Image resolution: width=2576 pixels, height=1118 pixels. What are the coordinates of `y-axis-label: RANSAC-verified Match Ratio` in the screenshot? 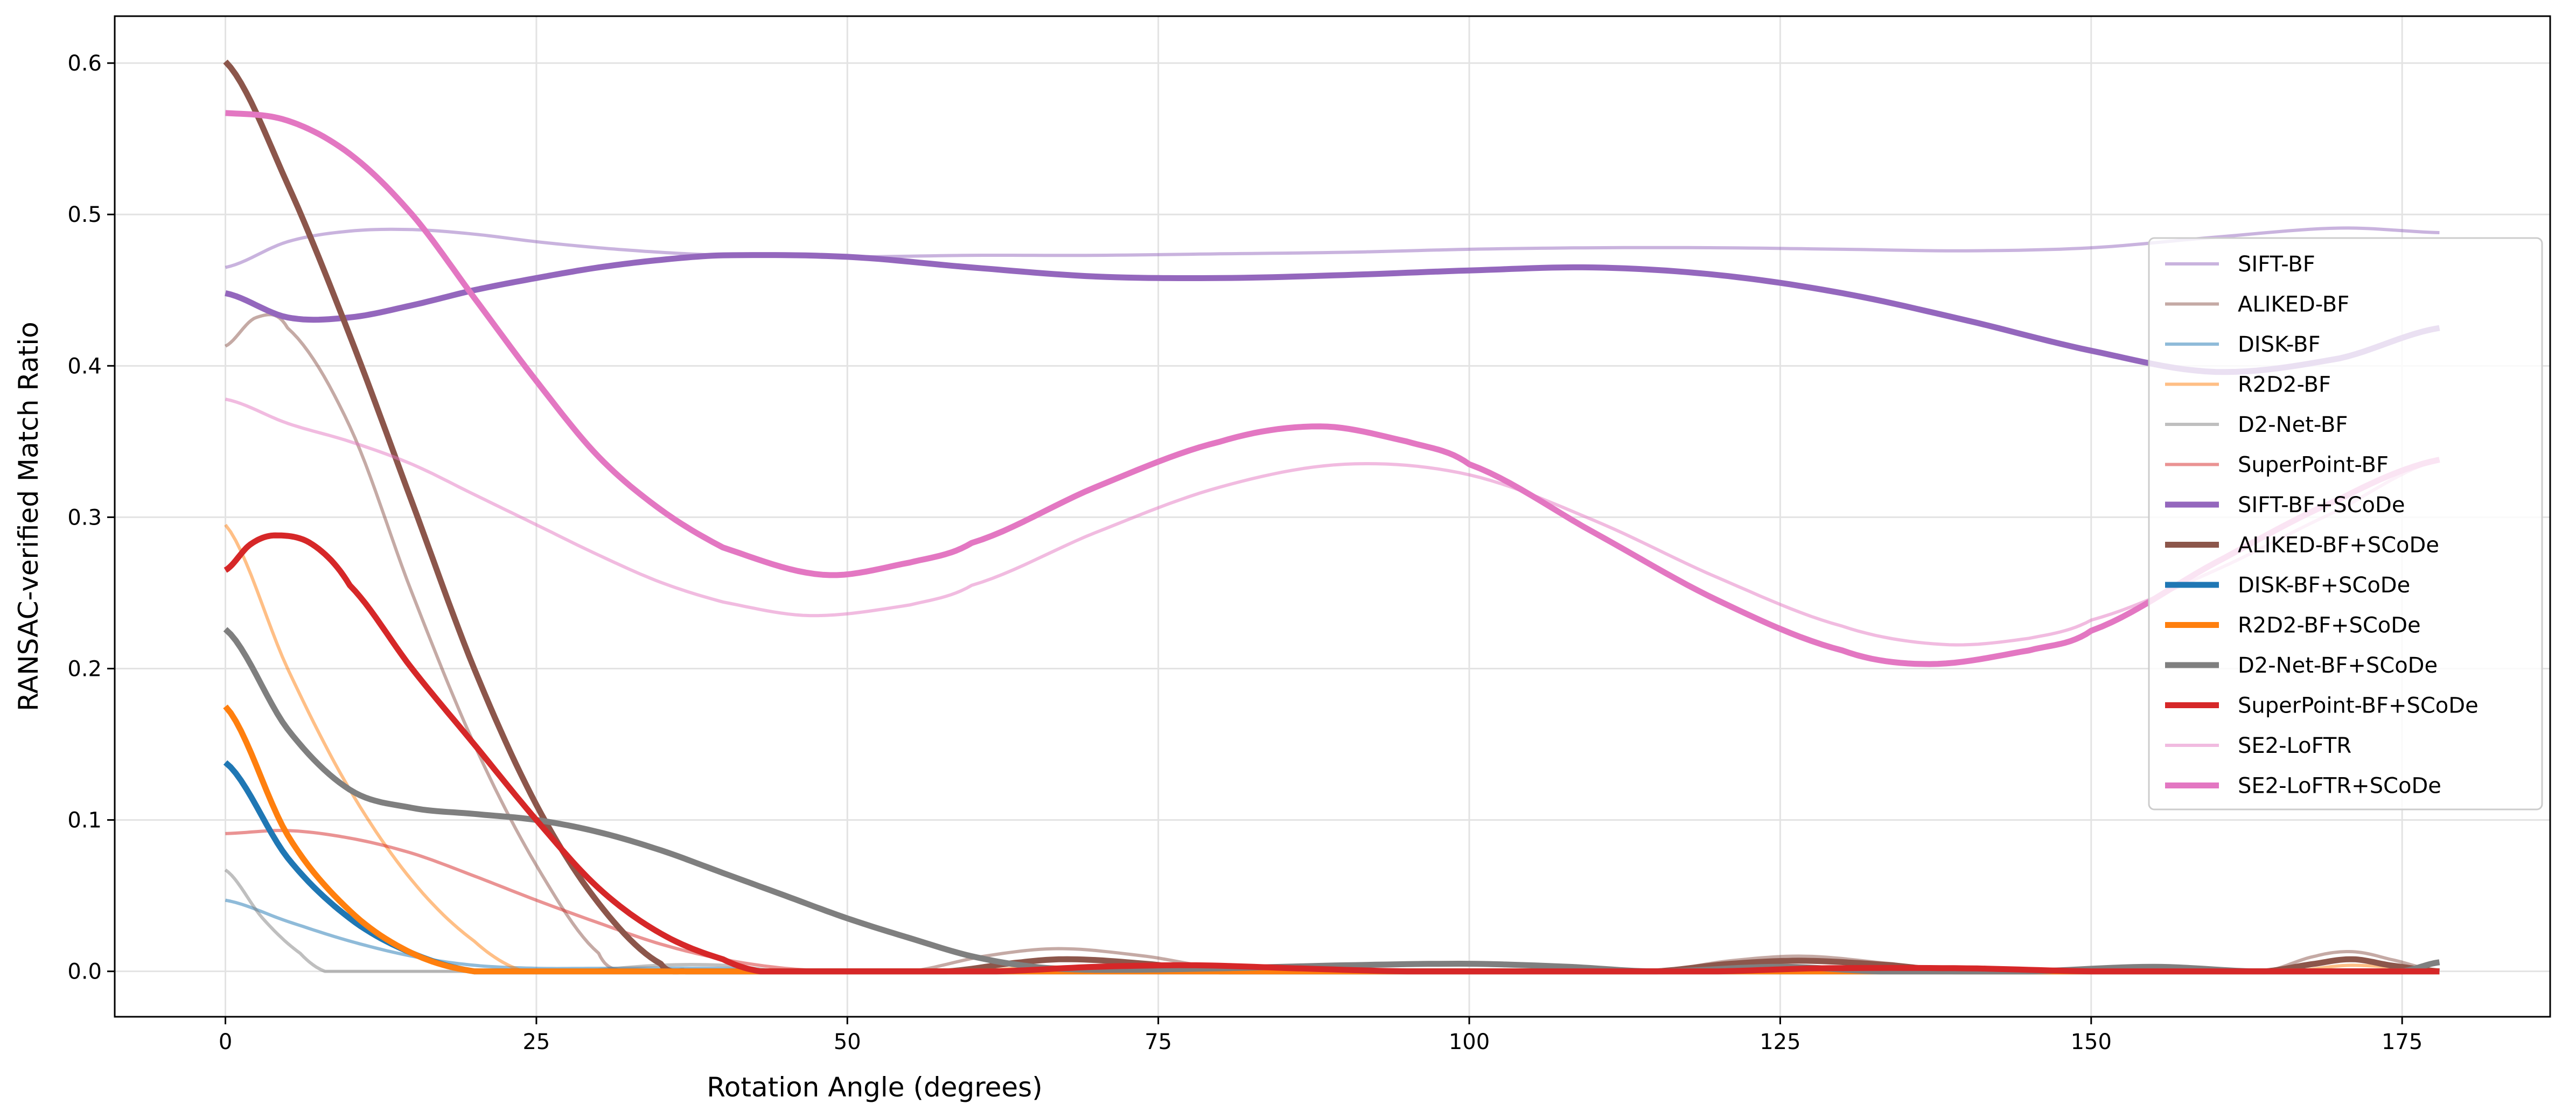 It's located at (28, 516).